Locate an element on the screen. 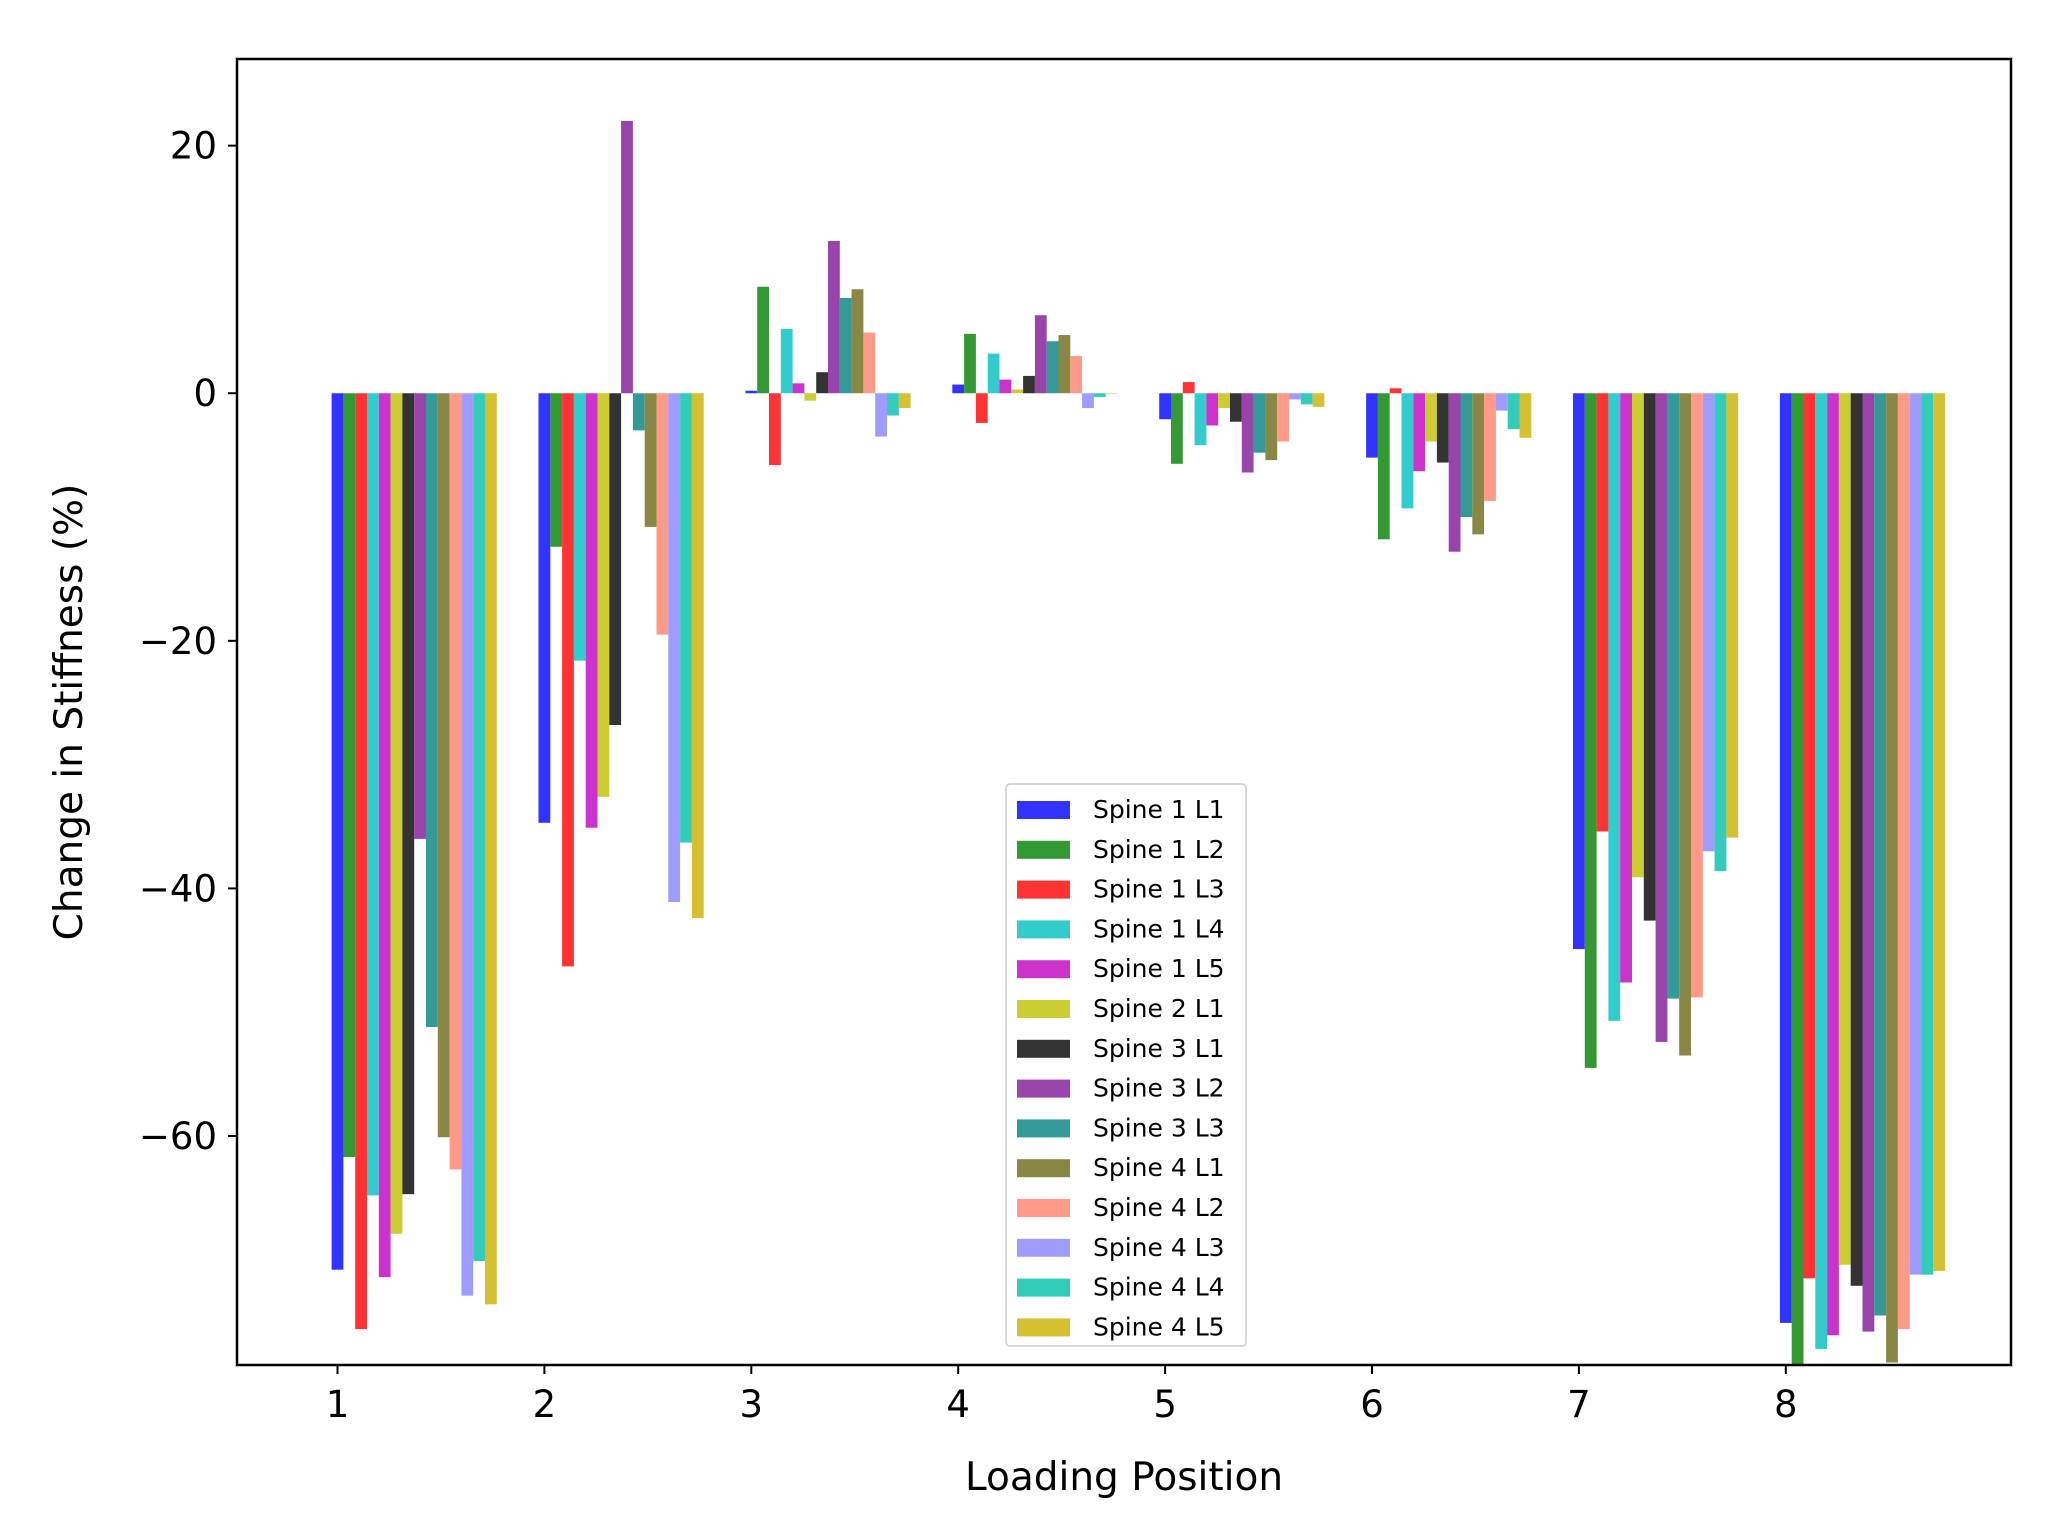  legend-entry-label: Spine 4 L3 is located at coordinates (1159, 1247).